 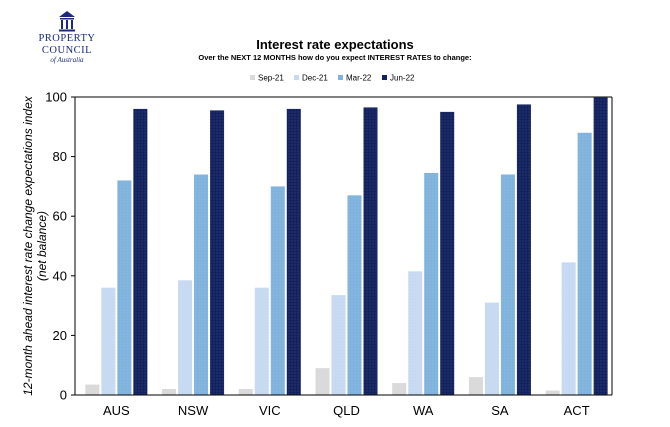 I want to click on x-tick-label: AUS, so click(x=116, y=410).